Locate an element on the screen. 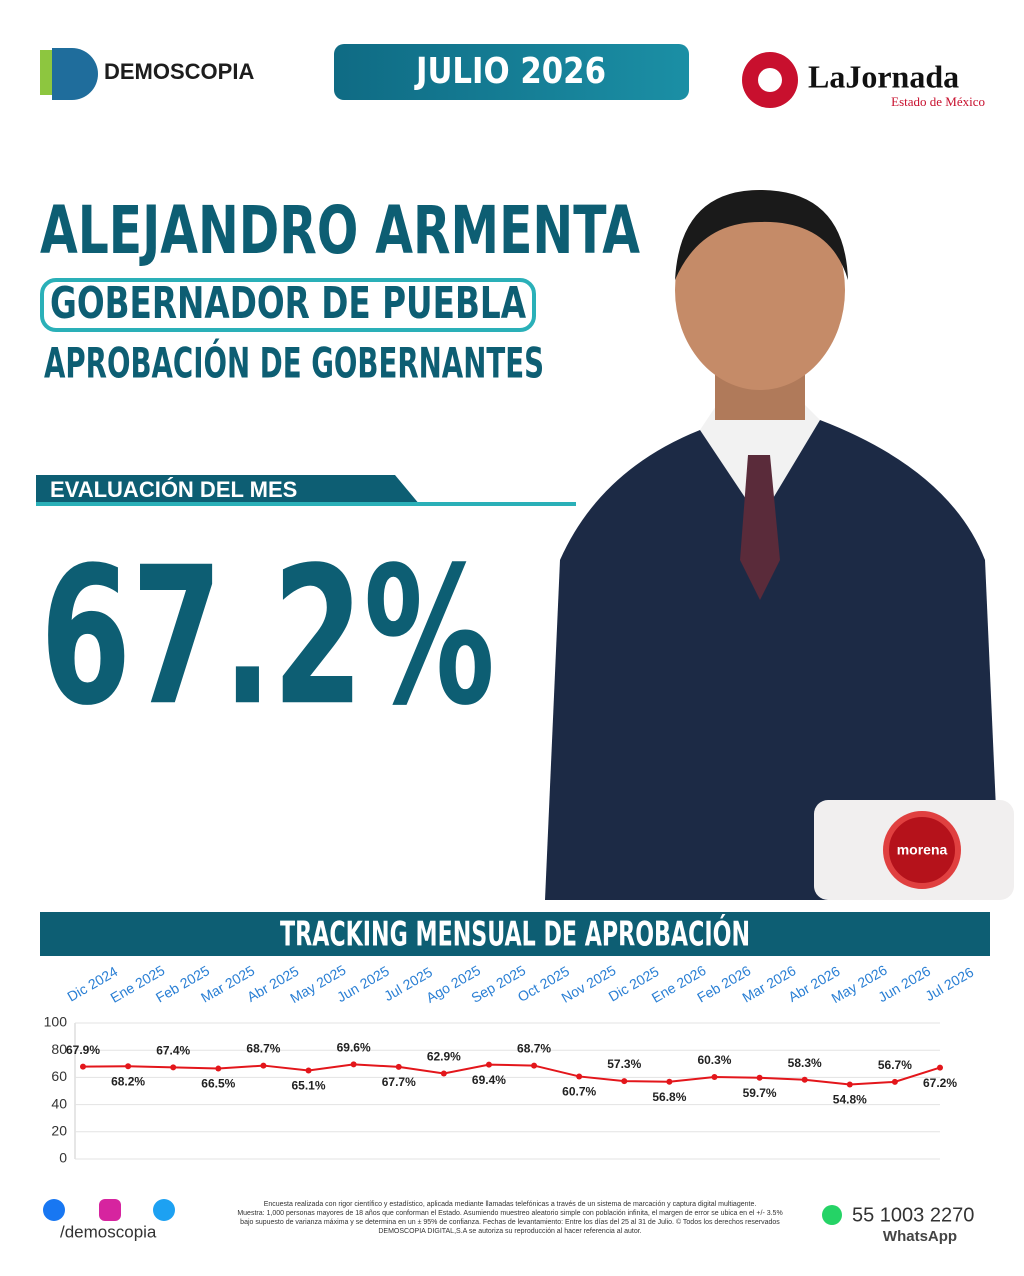 The width and height of the screenshot is (1024, 1276). partner-sub: Estado de México is located at coordinates (938, 101).